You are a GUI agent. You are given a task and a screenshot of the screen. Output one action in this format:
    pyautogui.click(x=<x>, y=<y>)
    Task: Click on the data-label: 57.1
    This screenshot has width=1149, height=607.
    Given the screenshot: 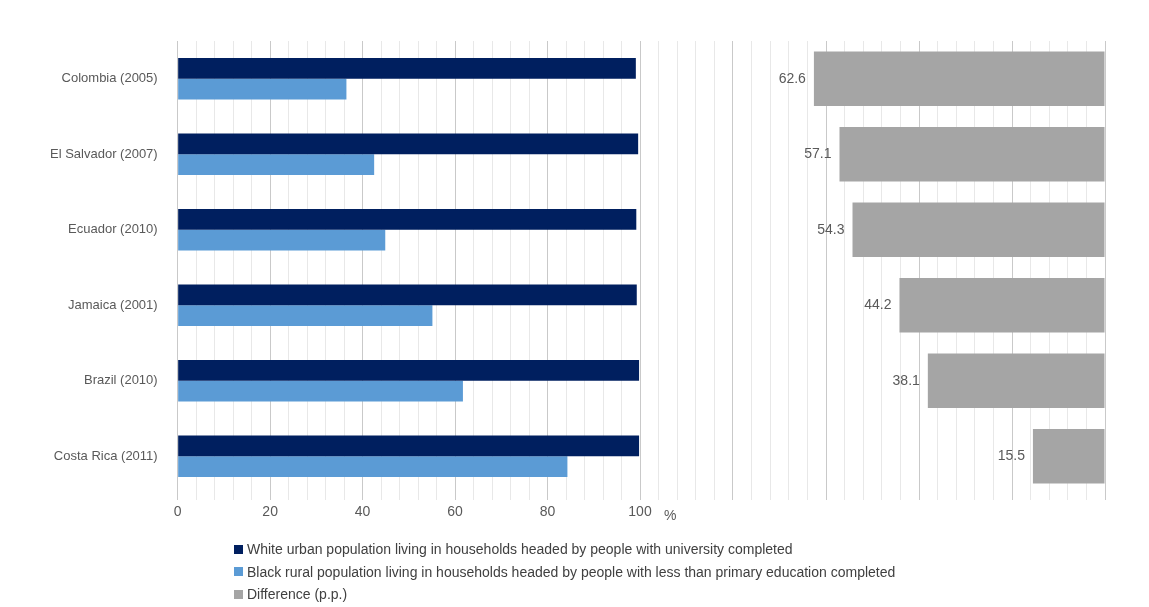 What is the action you would take?
    pyautogui.click(x=818, y=153)
    